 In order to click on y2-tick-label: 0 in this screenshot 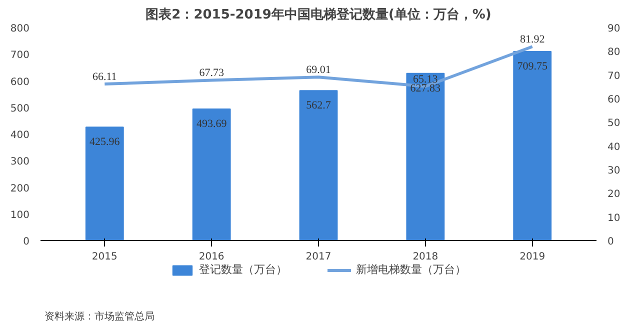, I will do `click(611, 242)`.